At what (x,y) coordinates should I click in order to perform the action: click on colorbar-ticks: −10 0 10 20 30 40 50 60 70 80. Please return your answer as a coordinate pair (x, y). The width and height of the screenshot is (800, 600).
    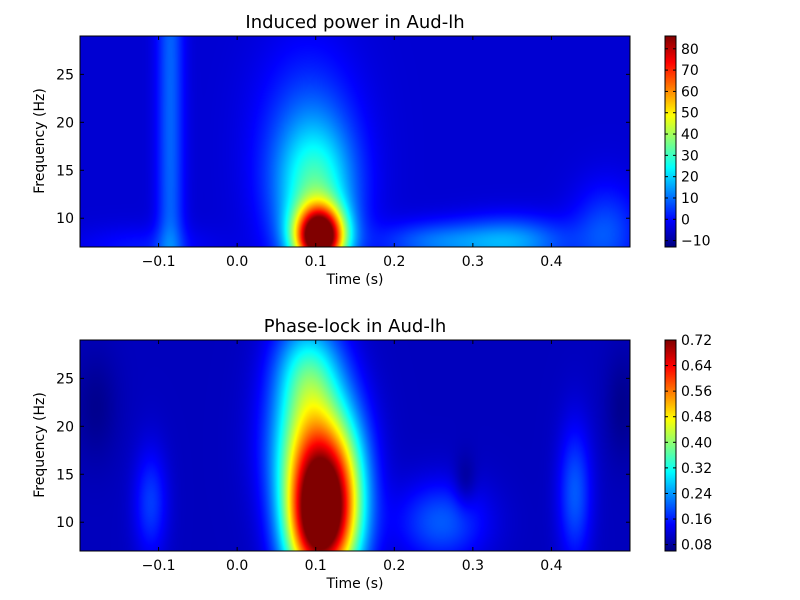
    Looking at the image, I should click on (688, 146).